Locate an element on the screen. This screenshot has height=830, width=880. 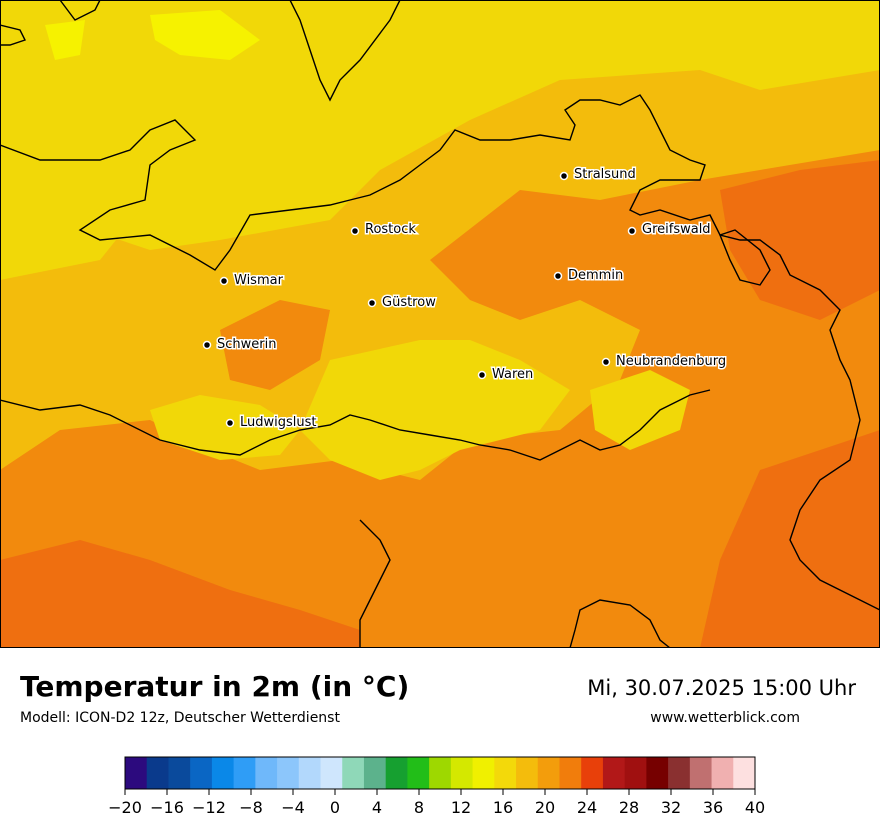
city-label: Demmin is located at coordinates (595, 275).